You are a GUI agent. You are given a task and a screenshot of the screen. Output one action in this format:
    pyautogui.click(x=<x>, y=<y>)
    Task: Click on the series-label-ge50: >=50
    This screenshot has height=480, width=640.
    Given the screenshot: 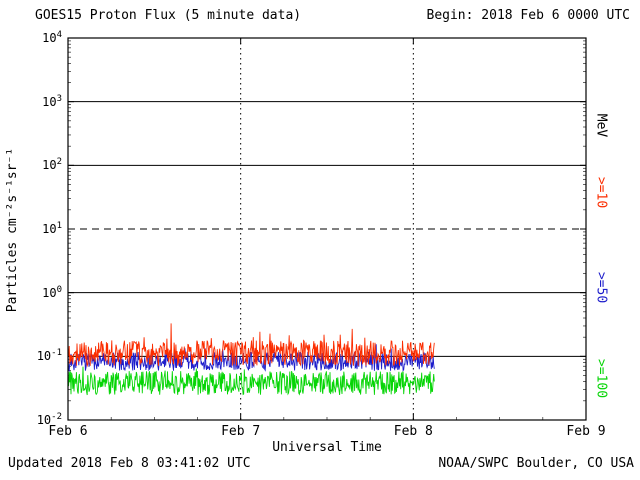 What is the action you would take?
    pyautogui.click(x=601, y=287)
    